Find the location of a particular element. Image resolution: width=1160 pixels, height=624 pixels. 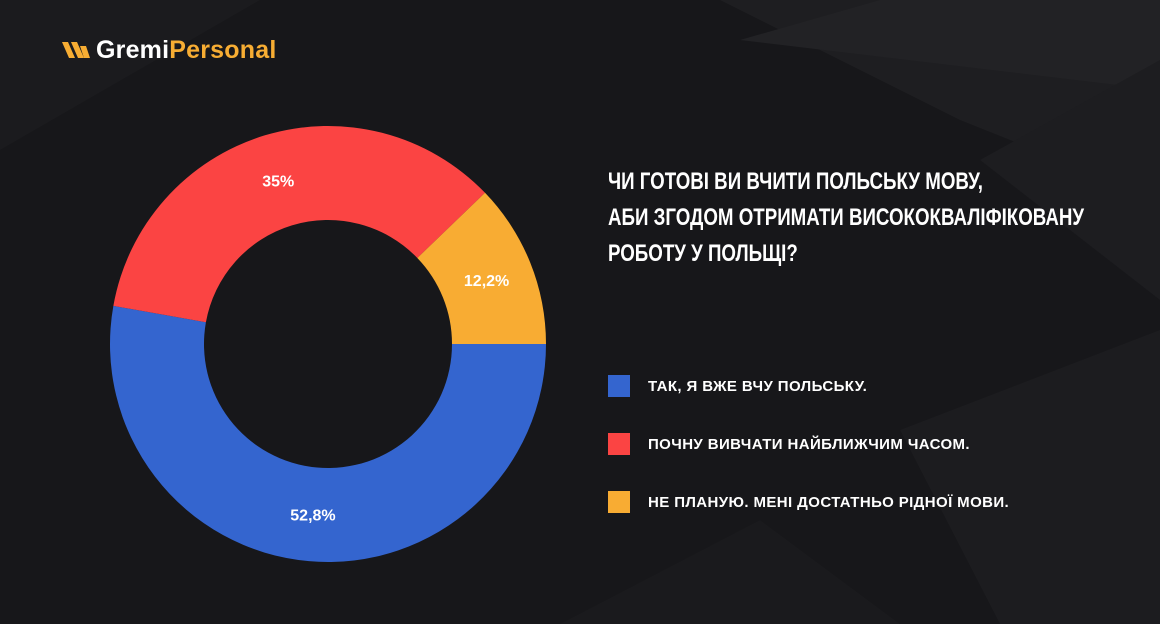

logo-mark-icon is located at coordinates (76, 50).